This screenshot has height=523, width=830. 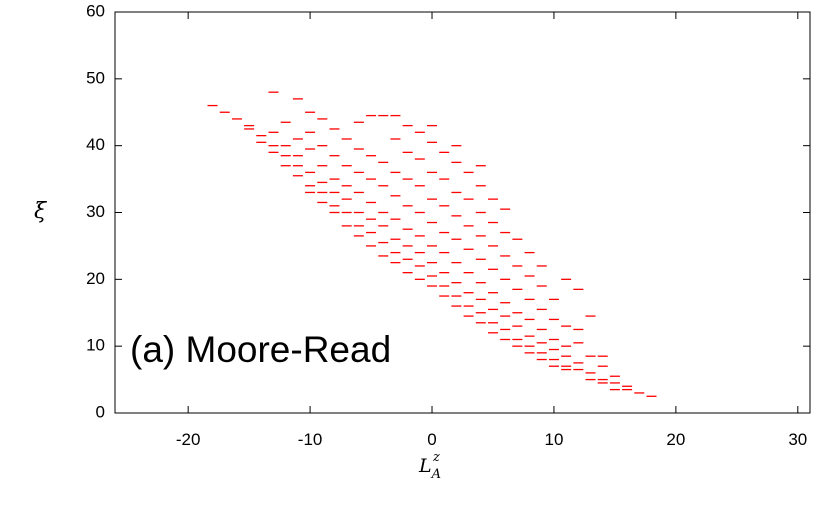 What do you see at coordinates (100, 411) in the screenshot?
I see `y-tick-label: 0` at bounding box center [100, 411].